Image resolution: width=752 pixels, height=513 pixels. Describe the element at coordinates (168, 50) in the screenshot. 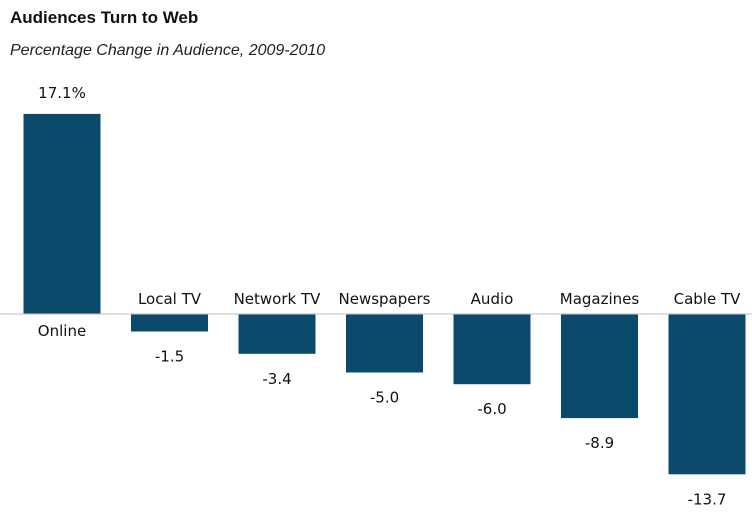

I see `chart-subtitle: Percentage Change in Audience, 2009-2010` at that location.